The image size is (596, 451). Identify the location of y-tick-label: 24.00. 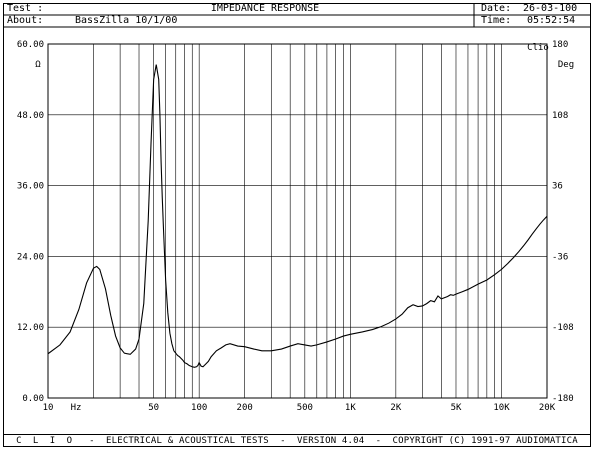
(30, 257).